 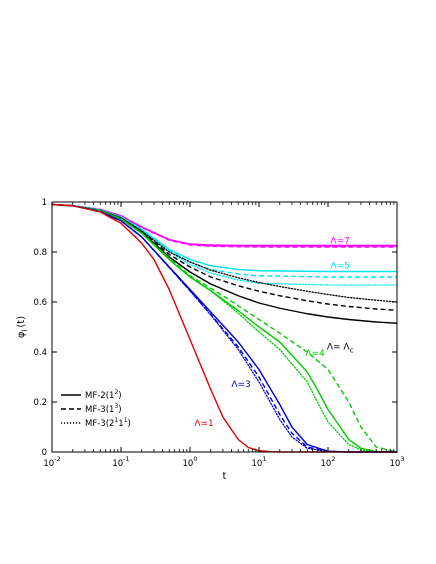 I want to click on annotation-text: Λ= Λ, so click(x=339, y=348).